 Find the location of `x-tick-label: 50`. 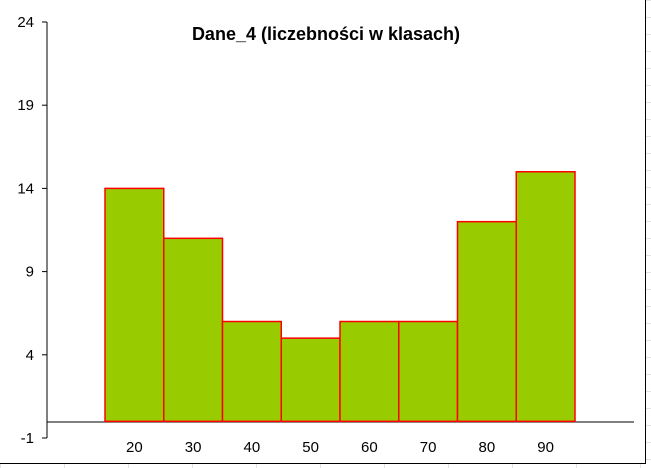

x-tick-label: 50 is located at coordinates (310, 447).